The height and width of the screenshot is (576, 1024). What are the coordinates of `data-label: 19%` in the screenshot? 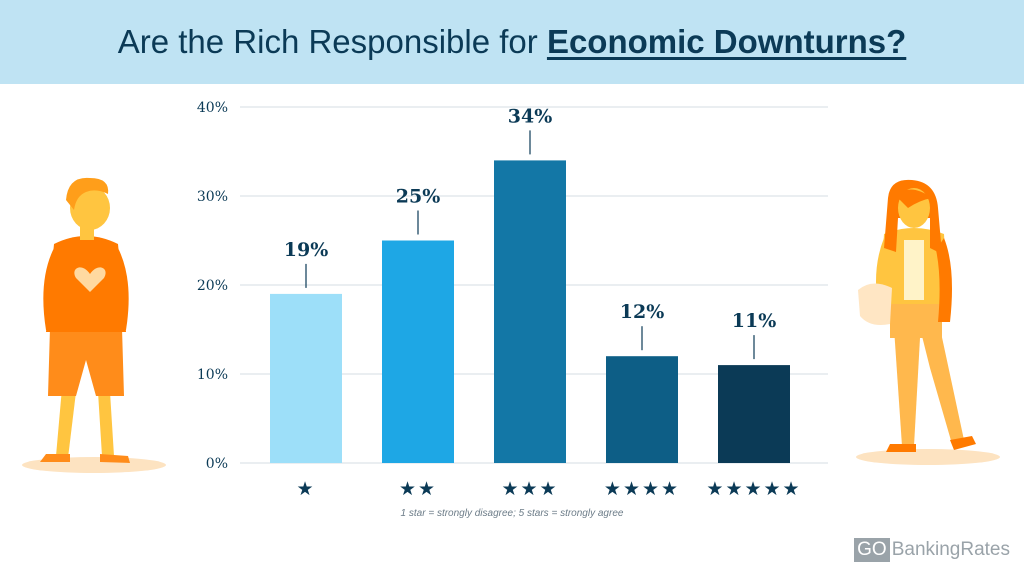 It's located at (306, 250).